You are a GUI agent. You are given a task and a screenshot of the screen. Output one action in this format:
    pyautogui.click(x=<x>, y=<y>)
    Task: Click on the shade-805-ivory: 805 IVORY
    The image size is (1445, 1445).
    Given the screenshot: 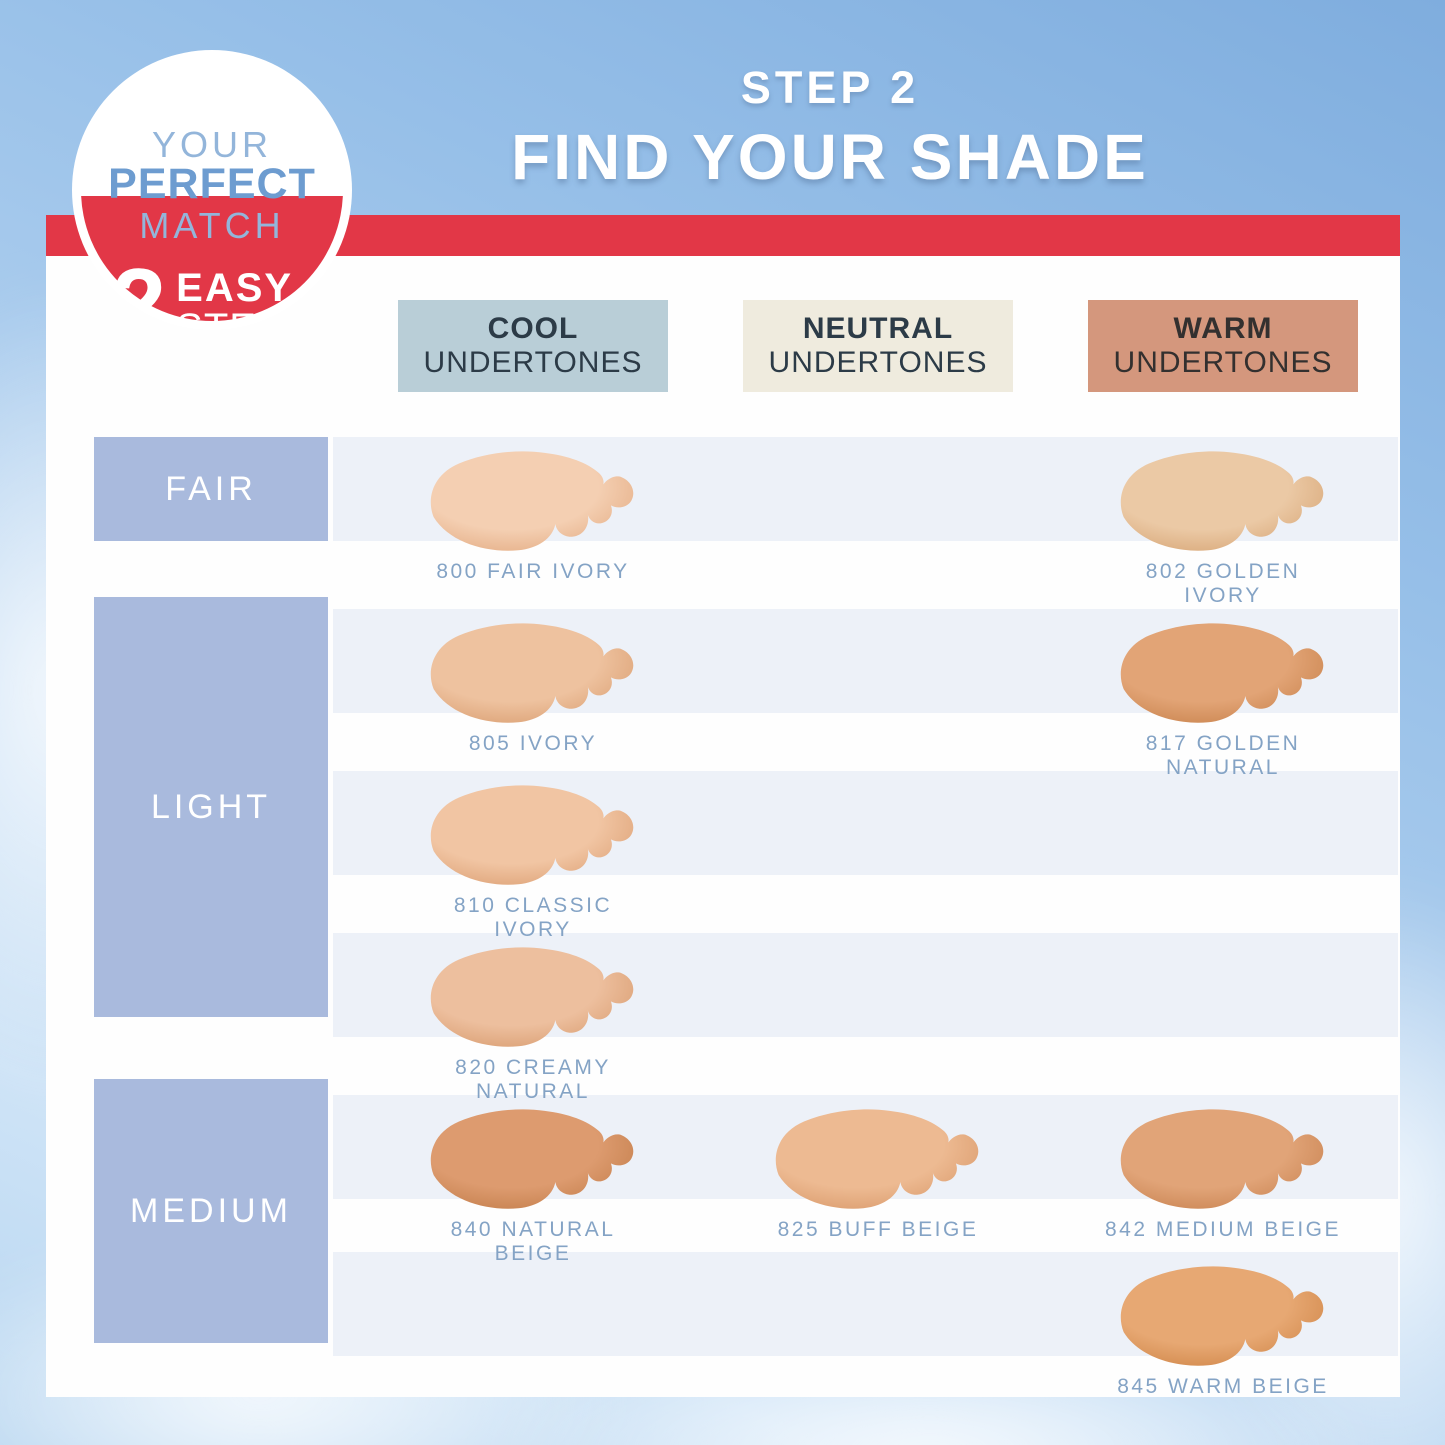 What is the action you would take?
    pyautogui.click(x=533, y=693)
    